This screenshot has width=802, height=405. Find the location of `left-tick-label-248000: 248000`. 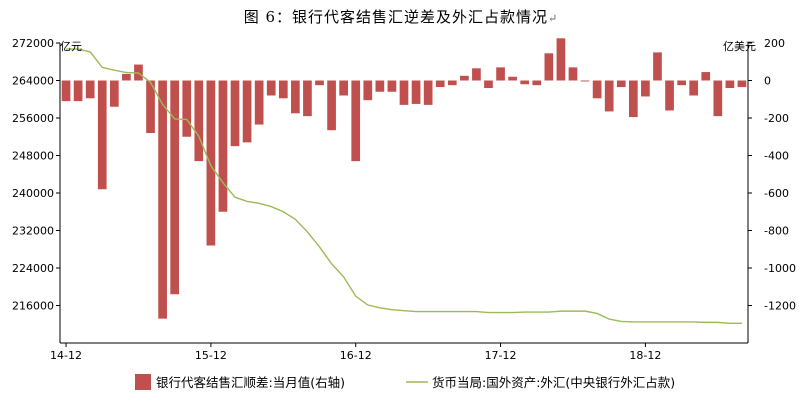

left-tick-label-248000: 248000 is located at coordinates (33, 156).